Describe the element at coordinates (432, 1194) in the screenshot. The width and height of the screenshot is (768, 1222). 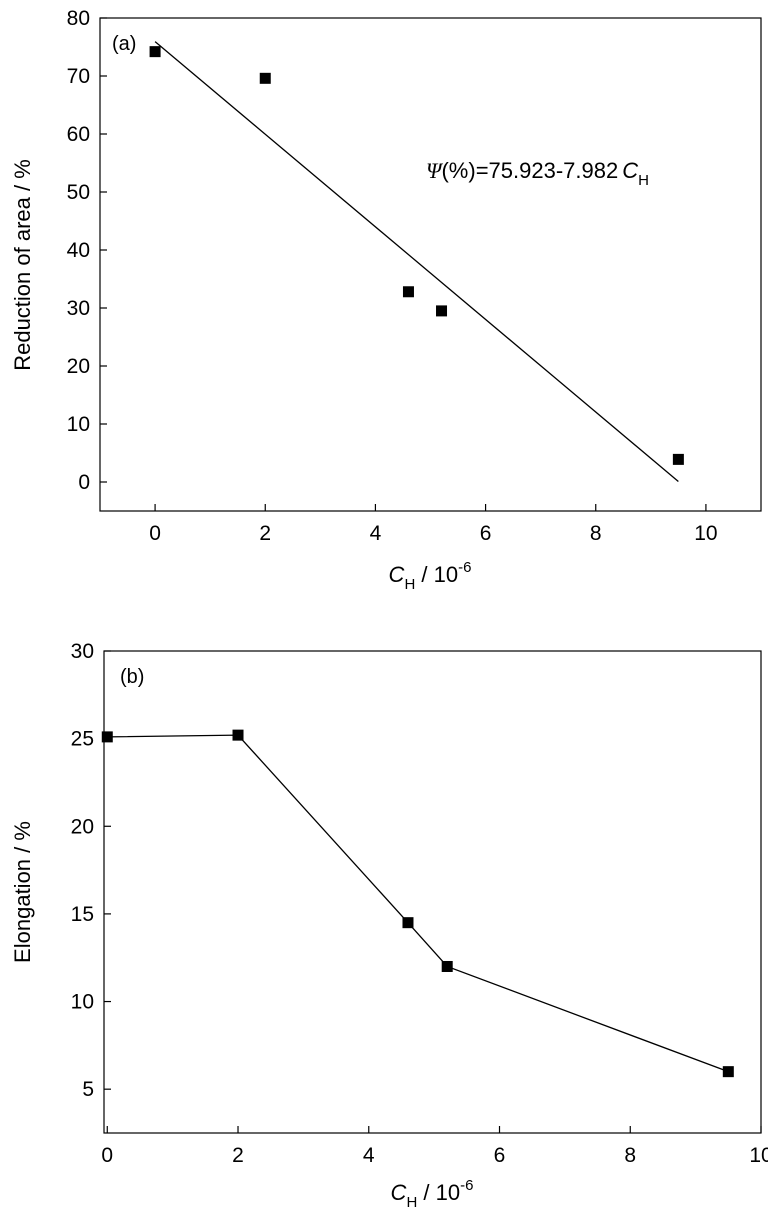
I see `x-axis-title-b: CH / 10-6` at that location.